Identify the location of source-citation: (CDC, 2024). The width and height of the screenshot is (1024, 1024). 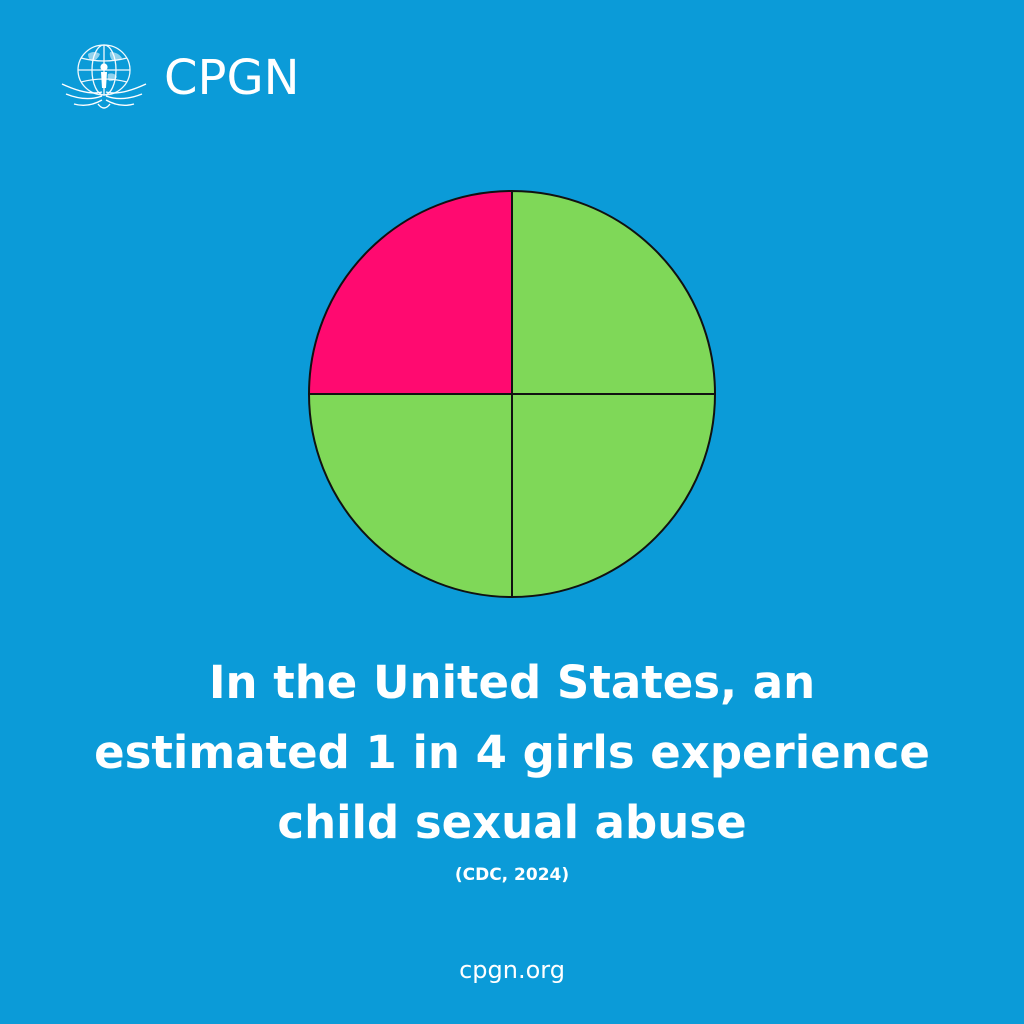
(512, 875).